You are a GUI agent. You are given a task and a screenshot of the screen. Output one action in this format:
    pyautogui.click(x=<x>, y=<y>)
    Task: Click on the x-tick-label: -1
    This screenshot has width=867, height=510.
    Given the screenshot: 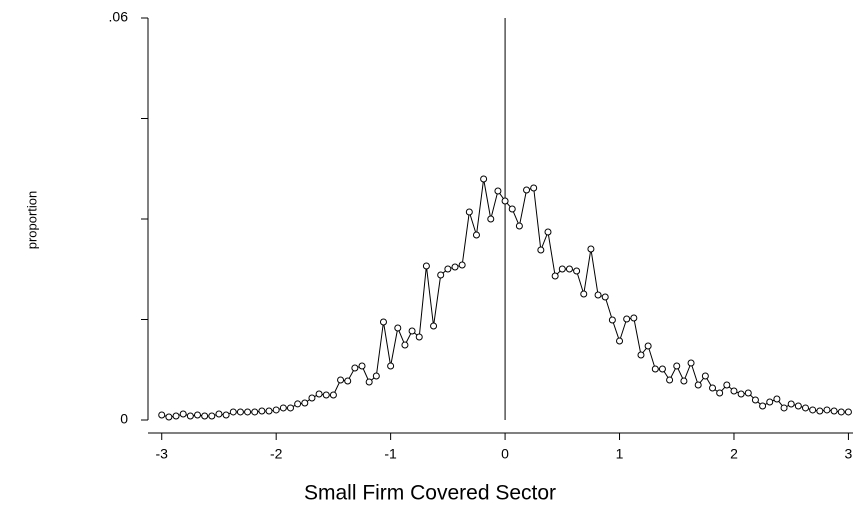 What is the action you would take?
    pyautogui.click(x=390, y=454)
    